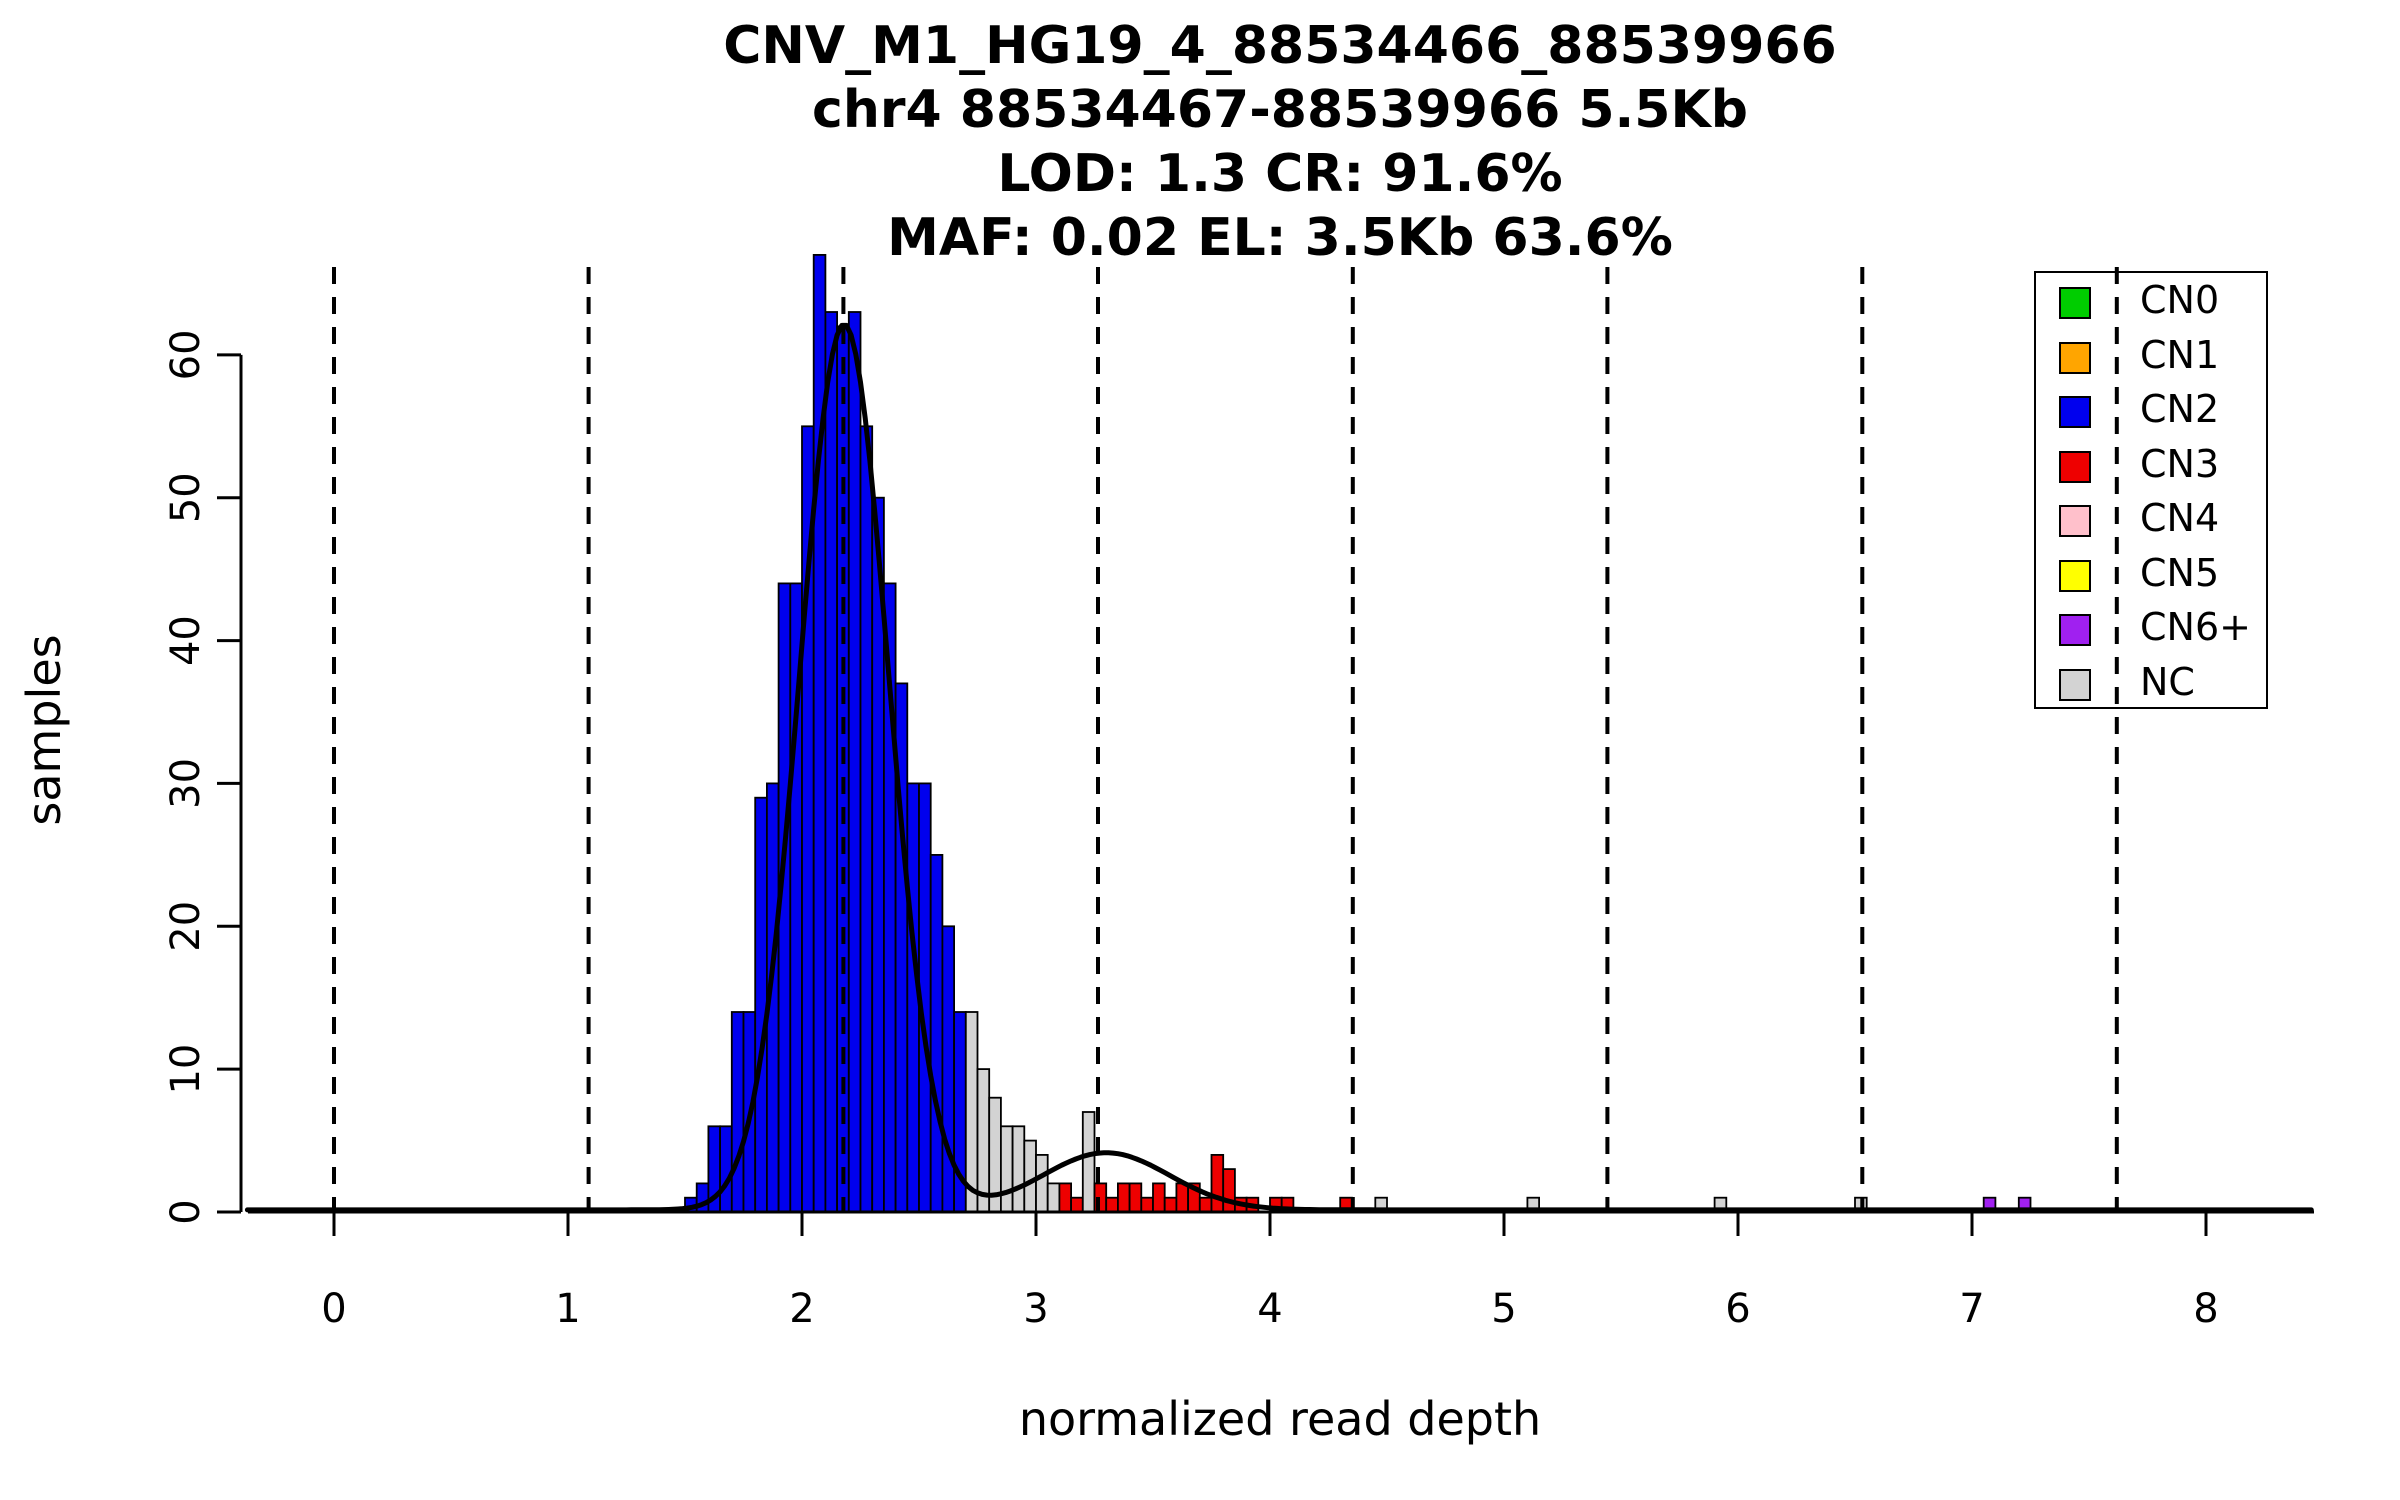  Describe the element at coordinates (1280, 238) in the screenshot. I see `title-line-4: MAF: 0.02 EL: 3.5Kb 63.6%` at that location.